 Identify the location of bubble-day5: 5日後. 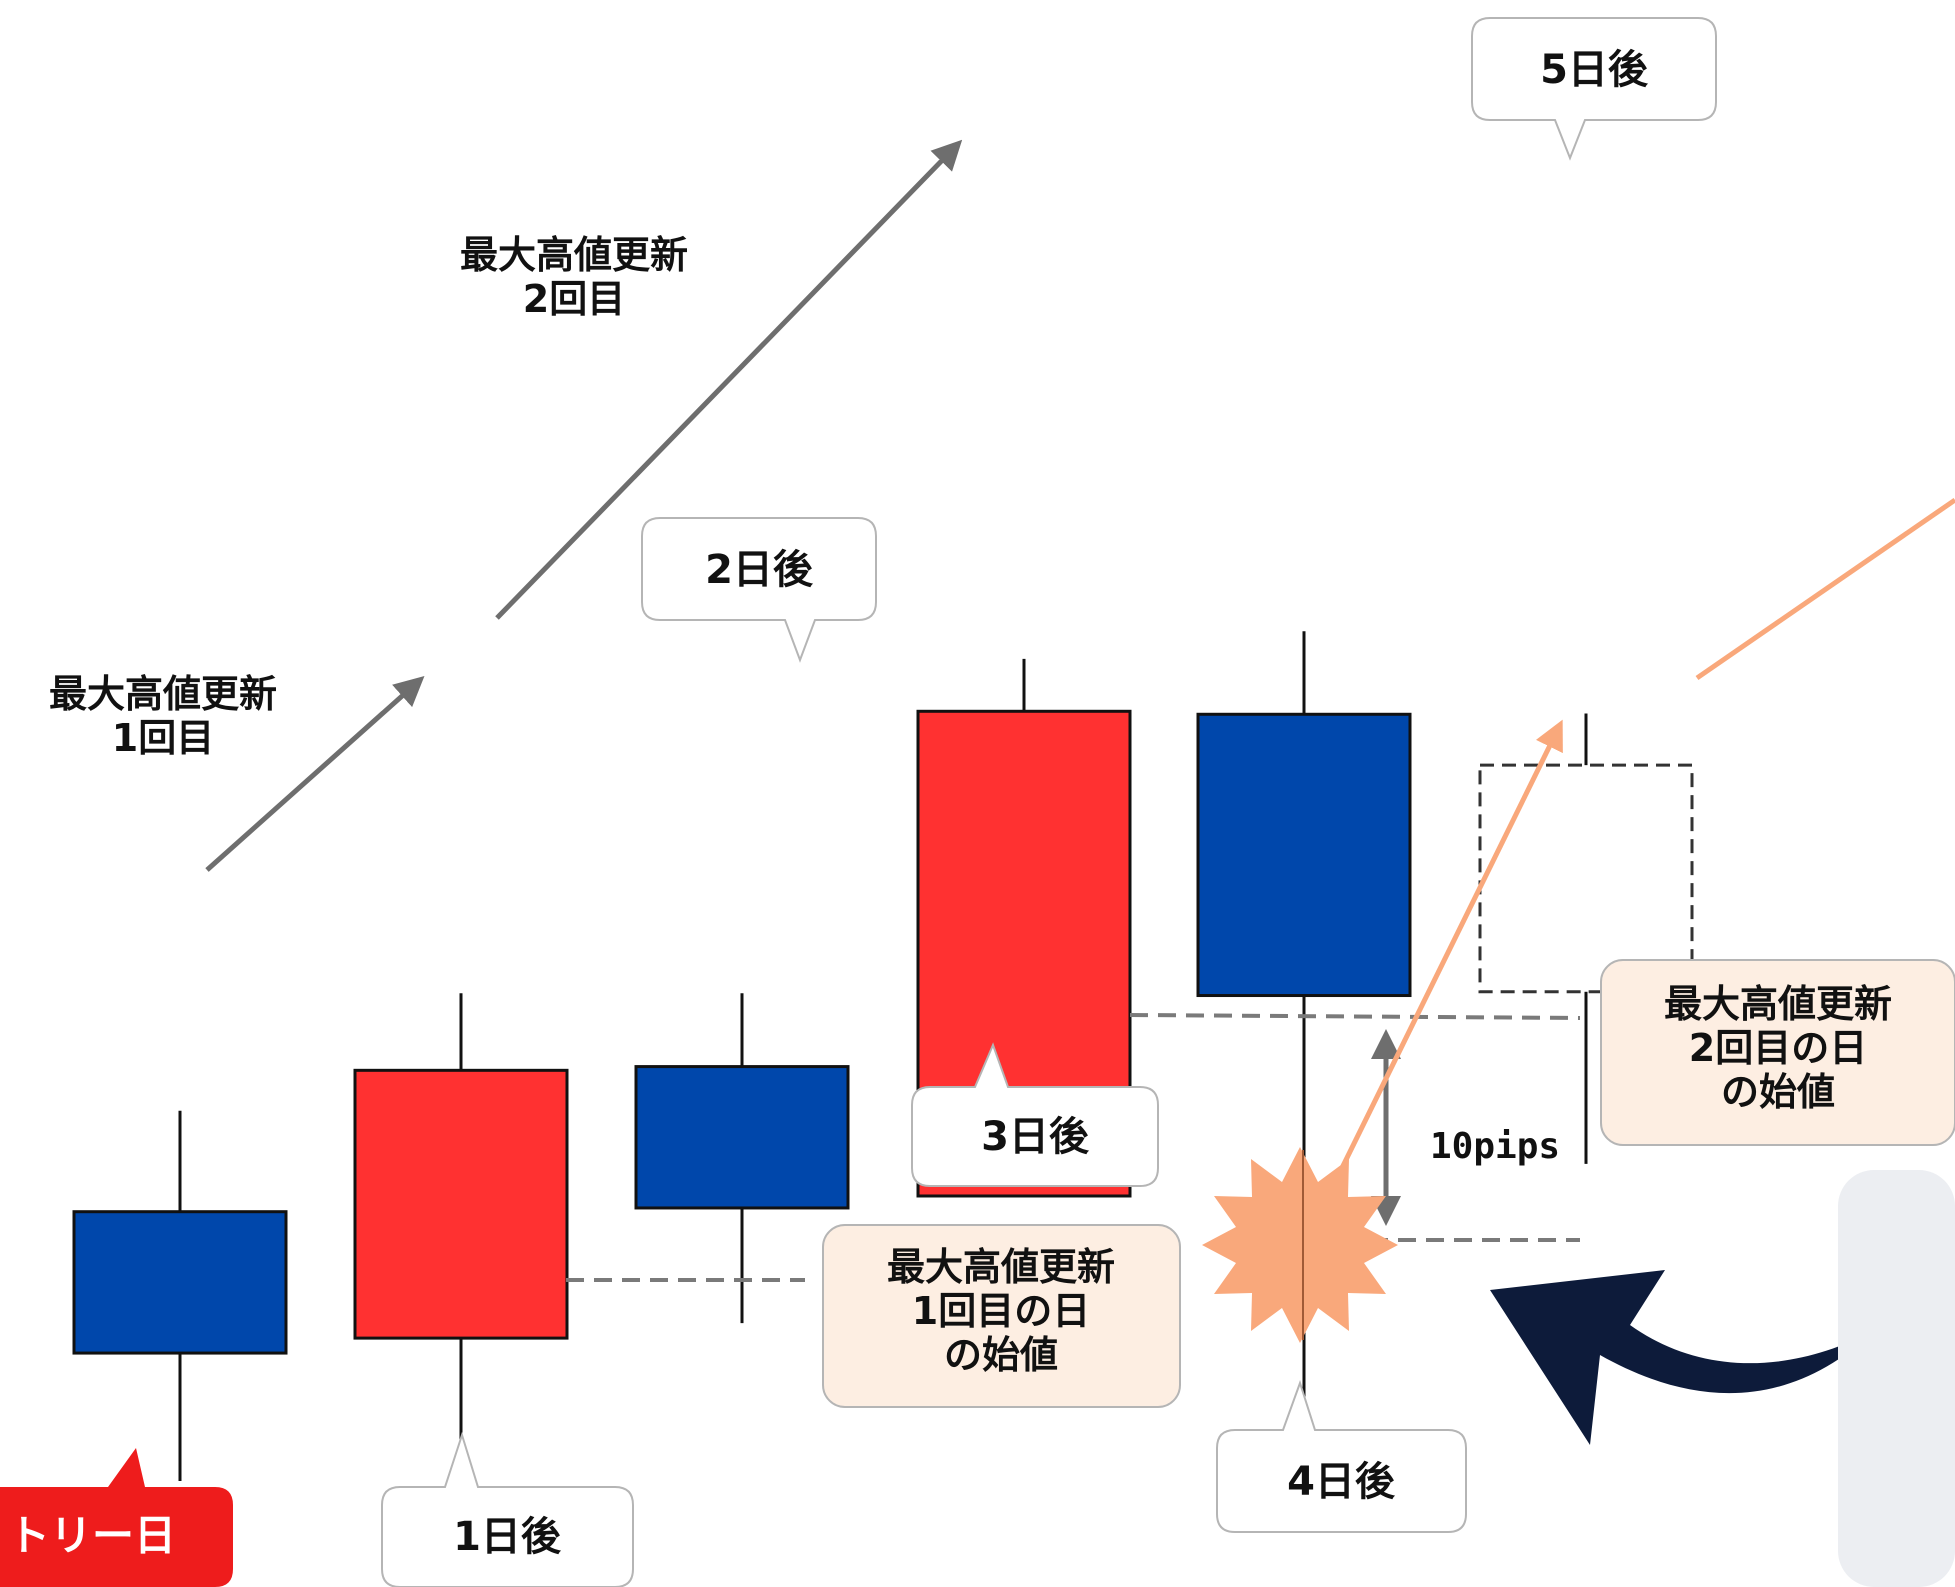
(1594, 89).